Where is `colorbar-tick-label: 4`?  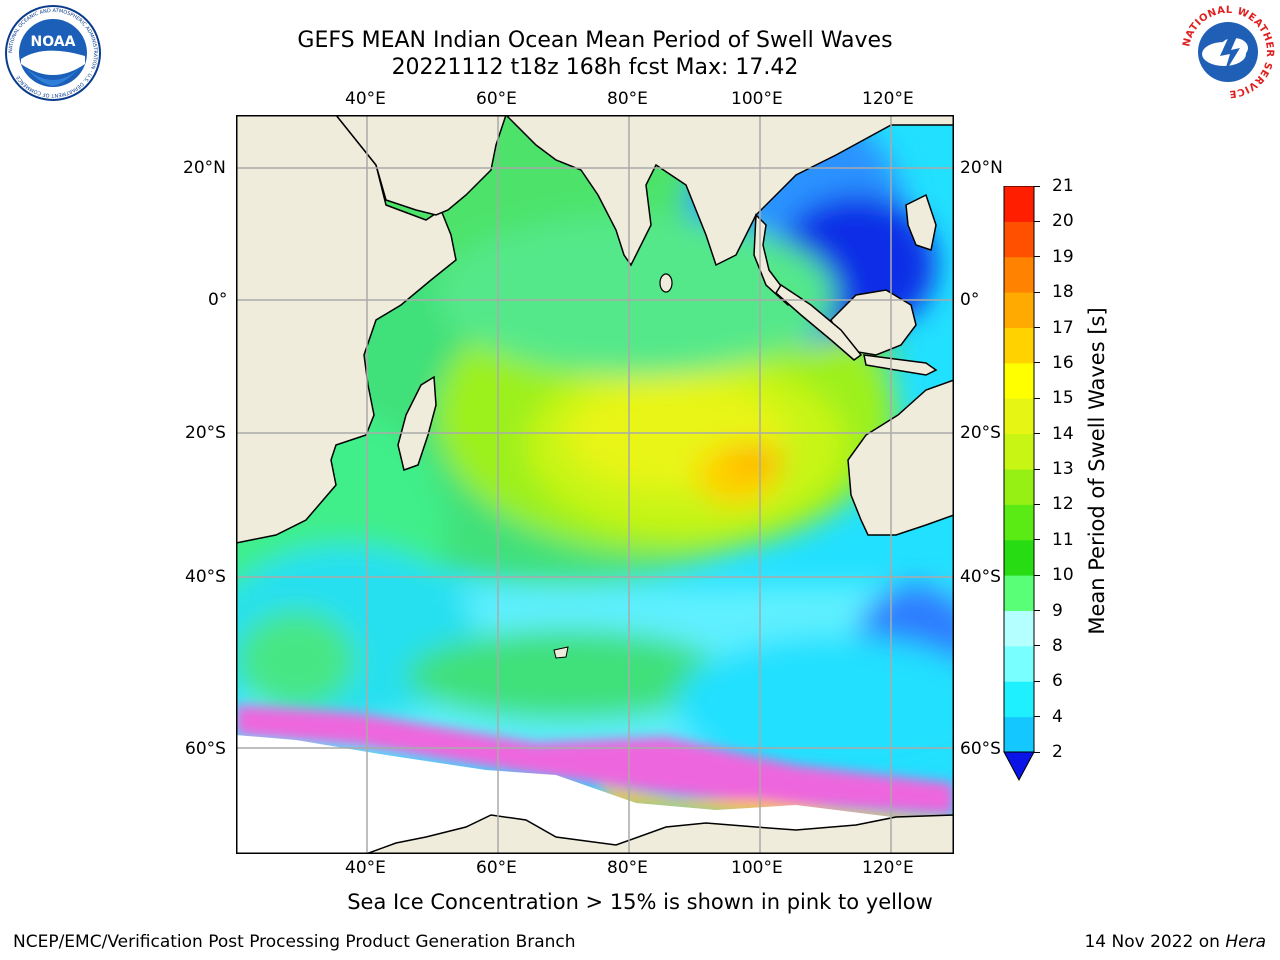
colorbar-tick-label: 4 is located at coordinates (1057, 716).